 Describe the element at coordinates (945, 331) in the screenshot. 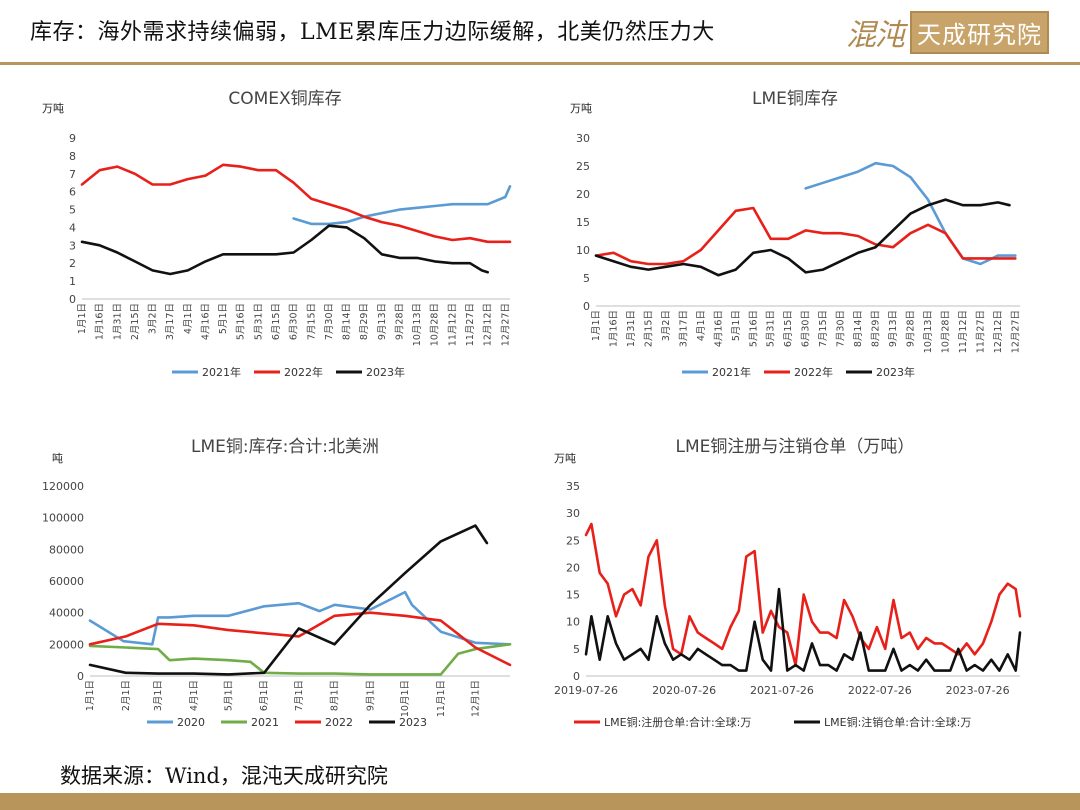

I see `x-tick-label: 10月28日` at that location.